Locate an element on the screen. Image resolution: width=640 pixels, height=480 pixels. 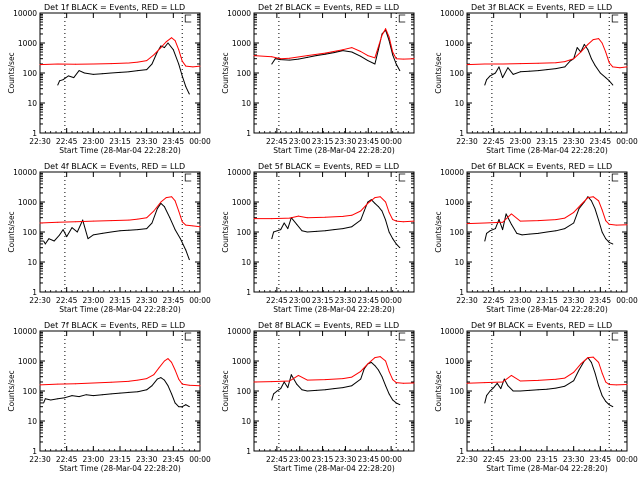
x-tick-label: 22:45 is located at coordinates (67, 300).